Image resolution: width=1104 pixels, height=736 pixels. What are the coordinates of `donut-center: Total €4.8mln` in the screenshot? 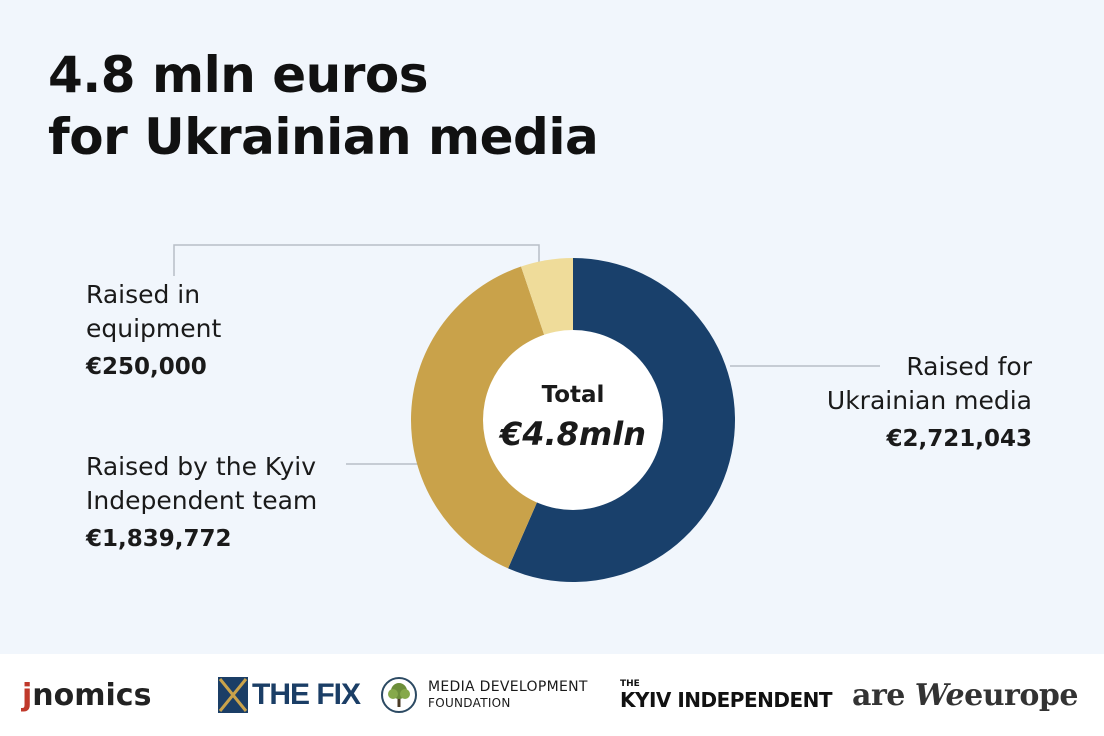 It's located at (573, 417).